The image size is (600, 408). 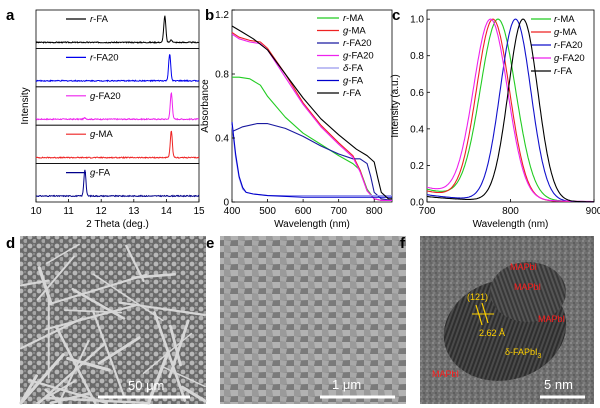 What do you see at coordinates (99, 19) in the screenshot?
I see `legend-label-r-fa: r-FA` at bounding box center [99, 19].